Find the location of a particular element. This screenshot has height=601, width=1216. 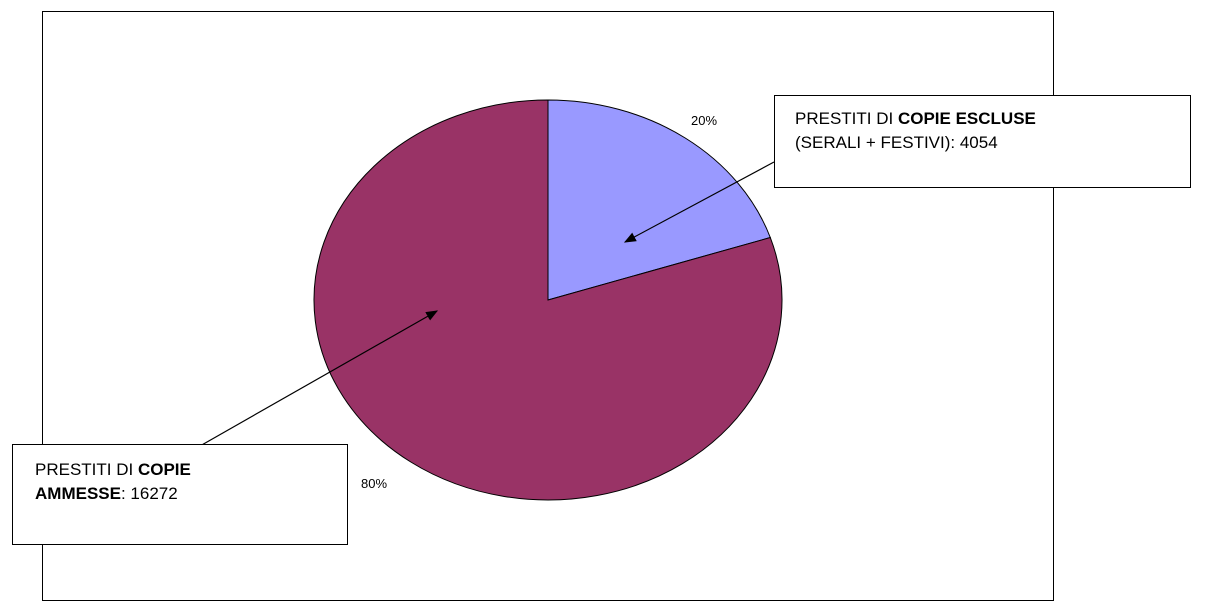

callout-admitted-prefix: PRESTITI DI is located at coordinates (86, 469).